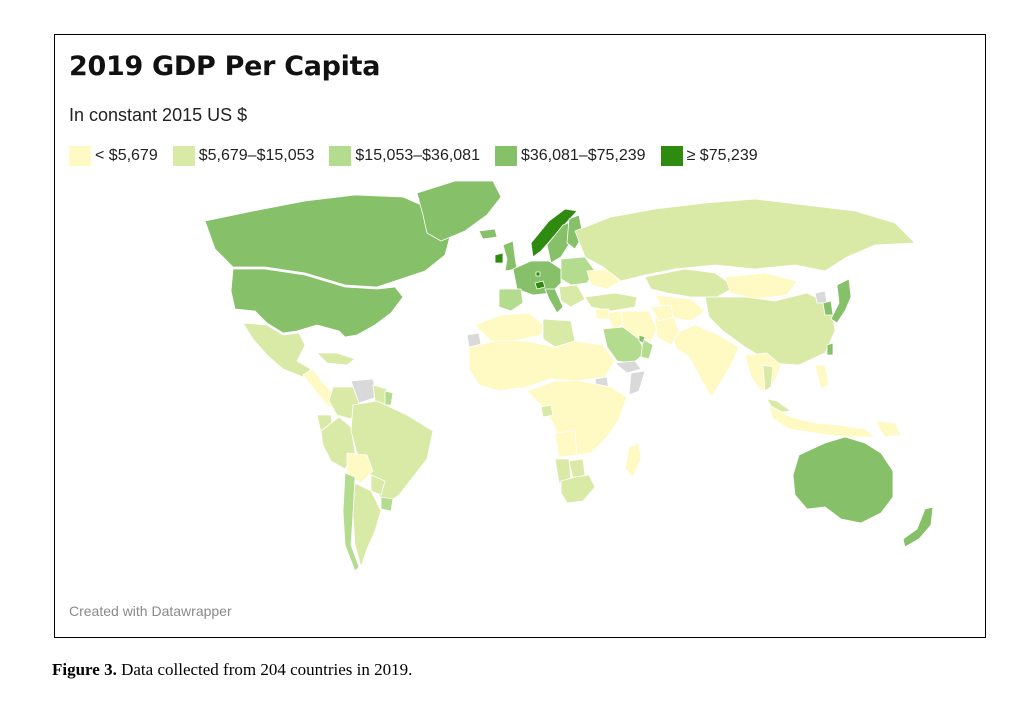 The height and width of the screenshot is (714, 1035). Describe the element at coordinates (745, 240) in the screenshot. I see `region-russia` at that location.